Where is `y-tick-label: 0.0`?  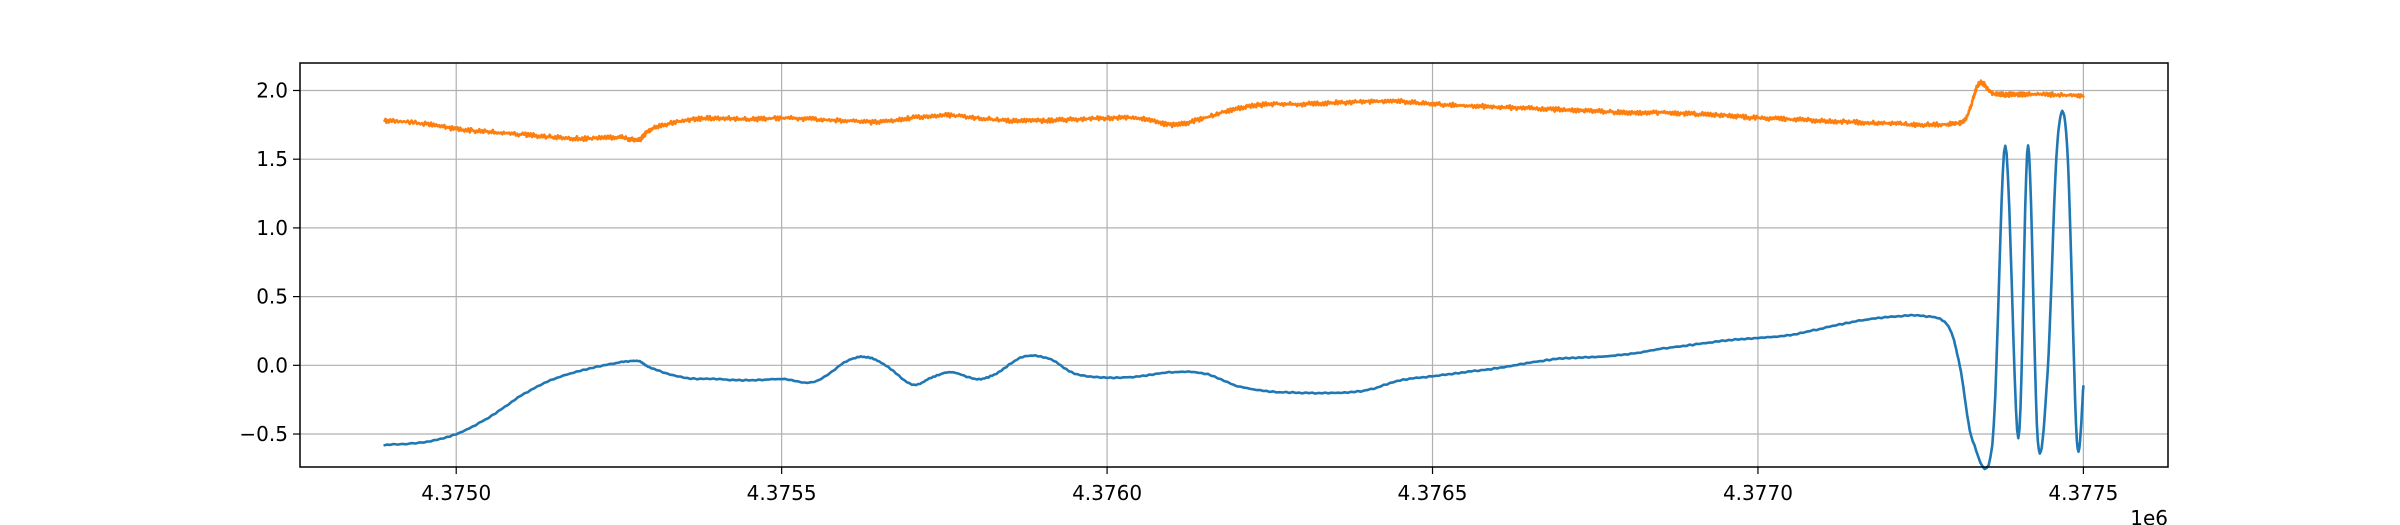 y-tick-label: 0.0 is located at coordinates (272, 365).